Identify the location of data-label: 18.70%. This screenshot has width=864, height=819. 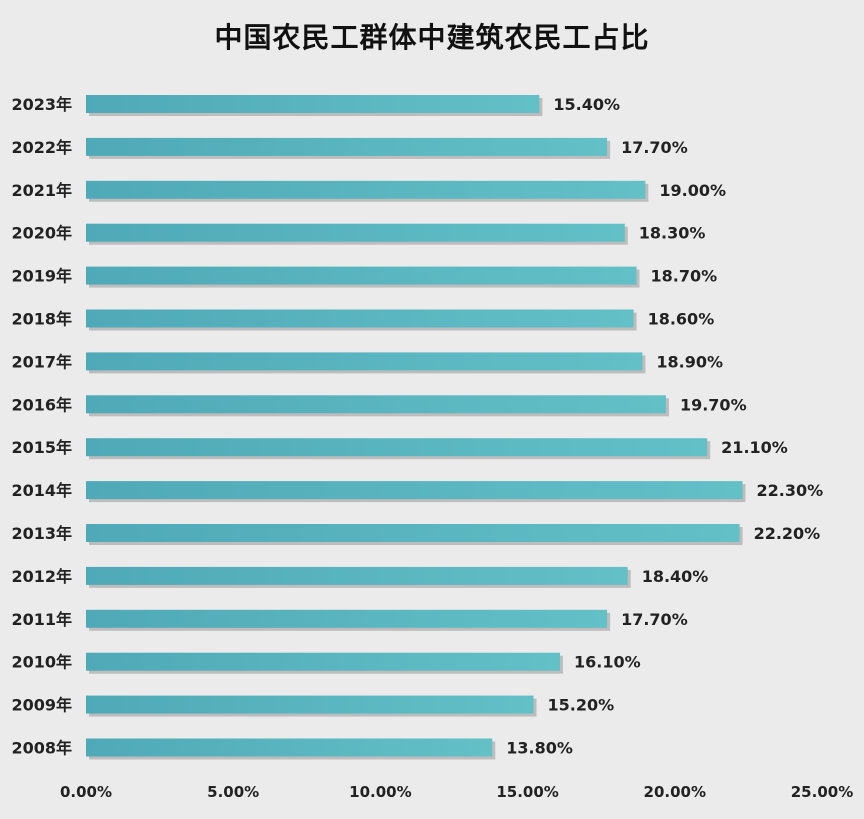
(684, 276).